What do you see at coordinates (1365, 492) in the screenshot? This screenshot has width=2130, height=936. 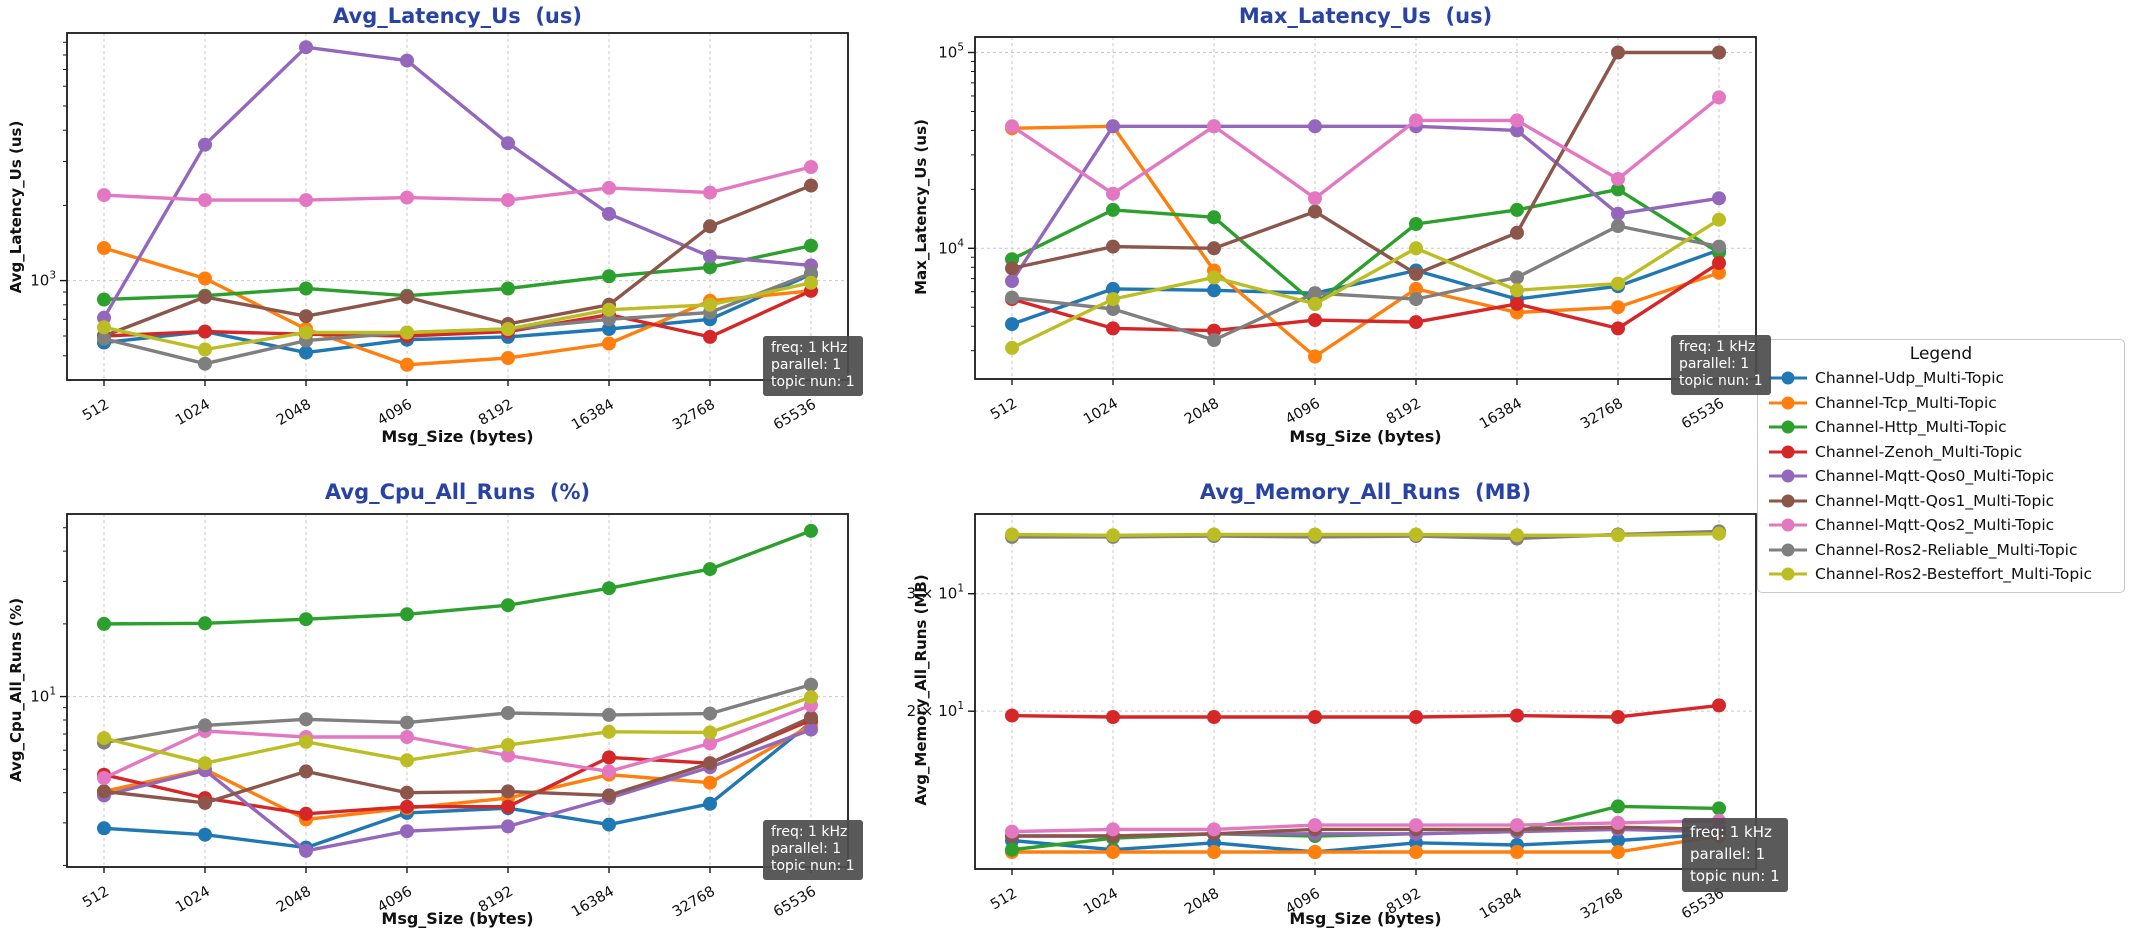 I see `chart-title-avg-memory: Avg_Memory_All_Runs (MB)` at bounding box center [1365, 492].